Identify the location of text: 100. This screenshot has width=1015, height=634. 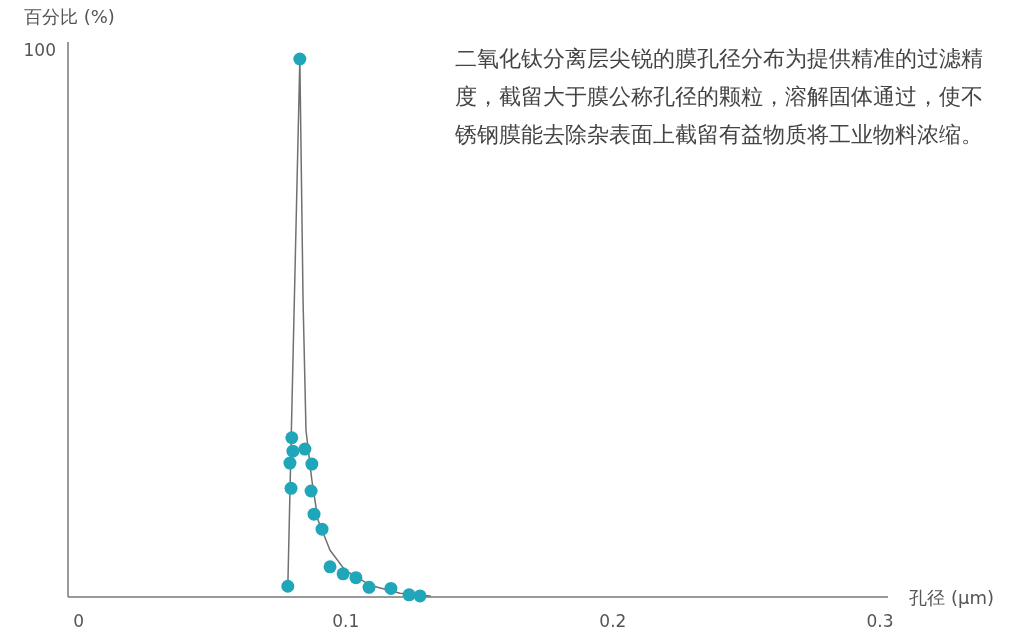
(39, 50).